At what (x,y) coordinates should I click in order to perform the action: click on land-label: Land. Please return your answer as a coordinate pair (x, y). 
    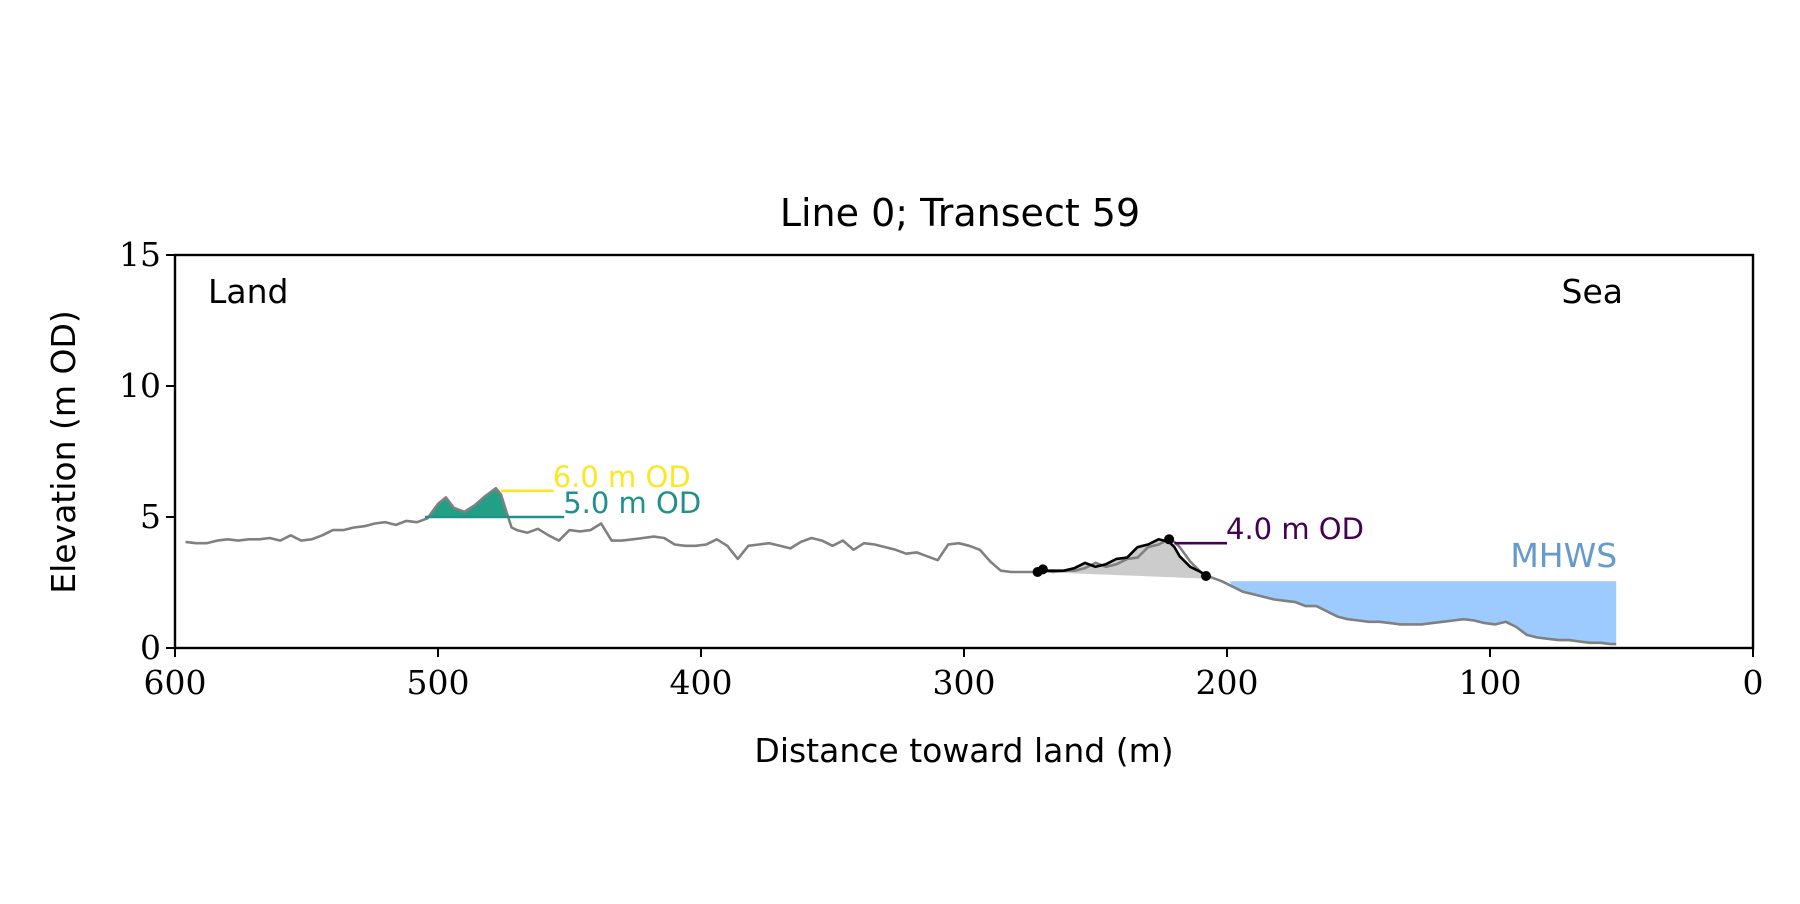
    Looking at the image, I should click on (248, 291).